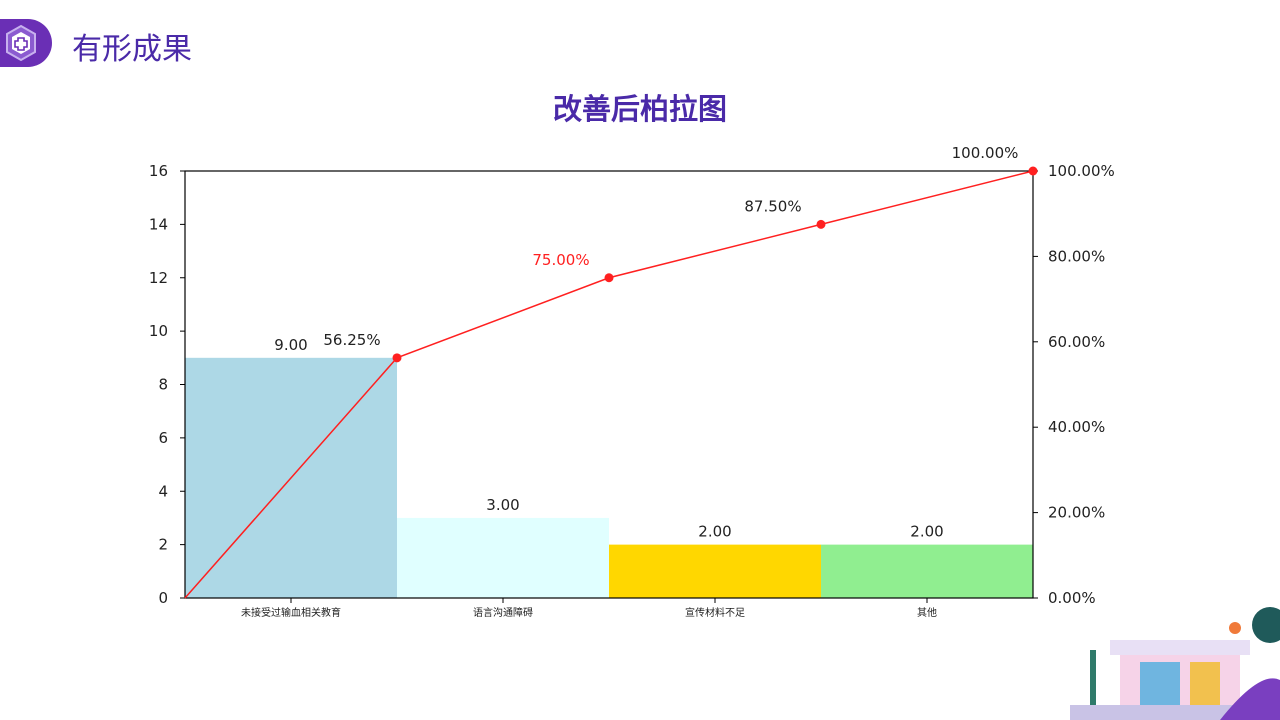  Describe the element at coordinates (158, 171) in the screenshot. I see `y-tick-label: 16` at that location.